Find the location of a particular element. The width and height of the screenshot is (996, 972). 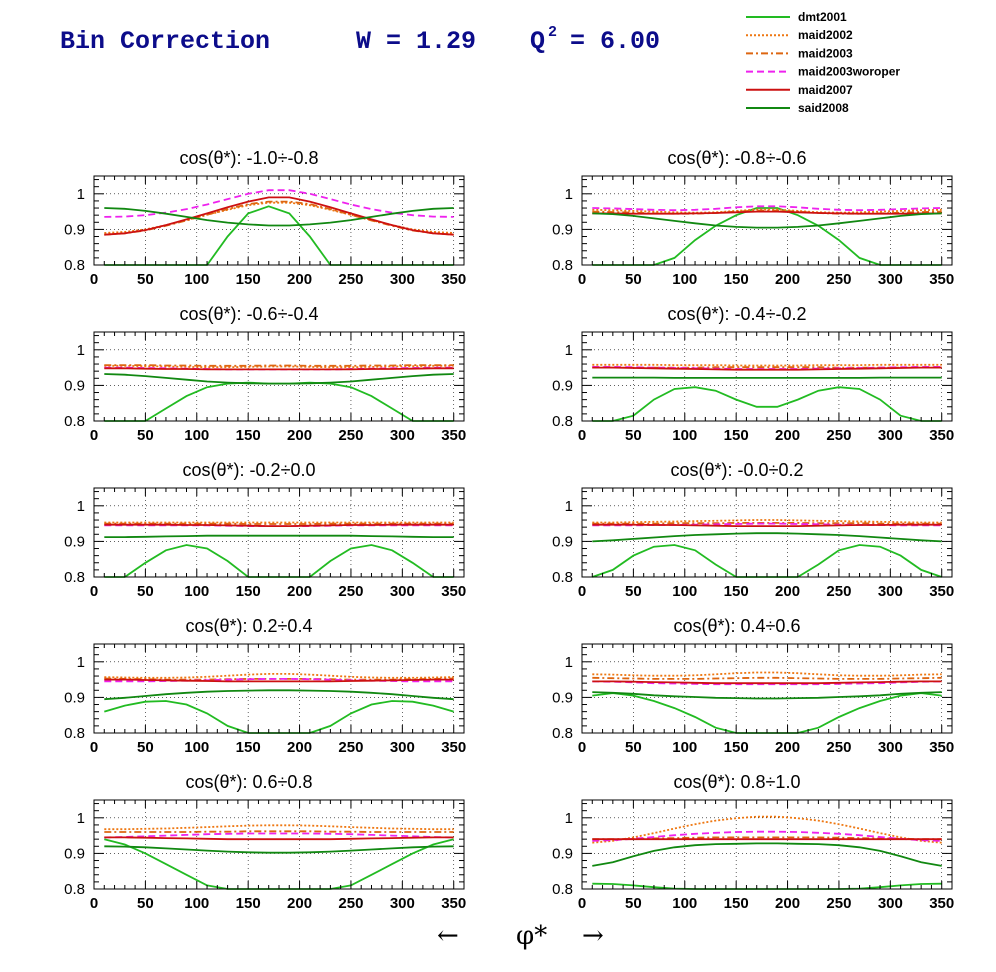

legend-label-maid2007: maid2007 is located at coordinates (825, 90).